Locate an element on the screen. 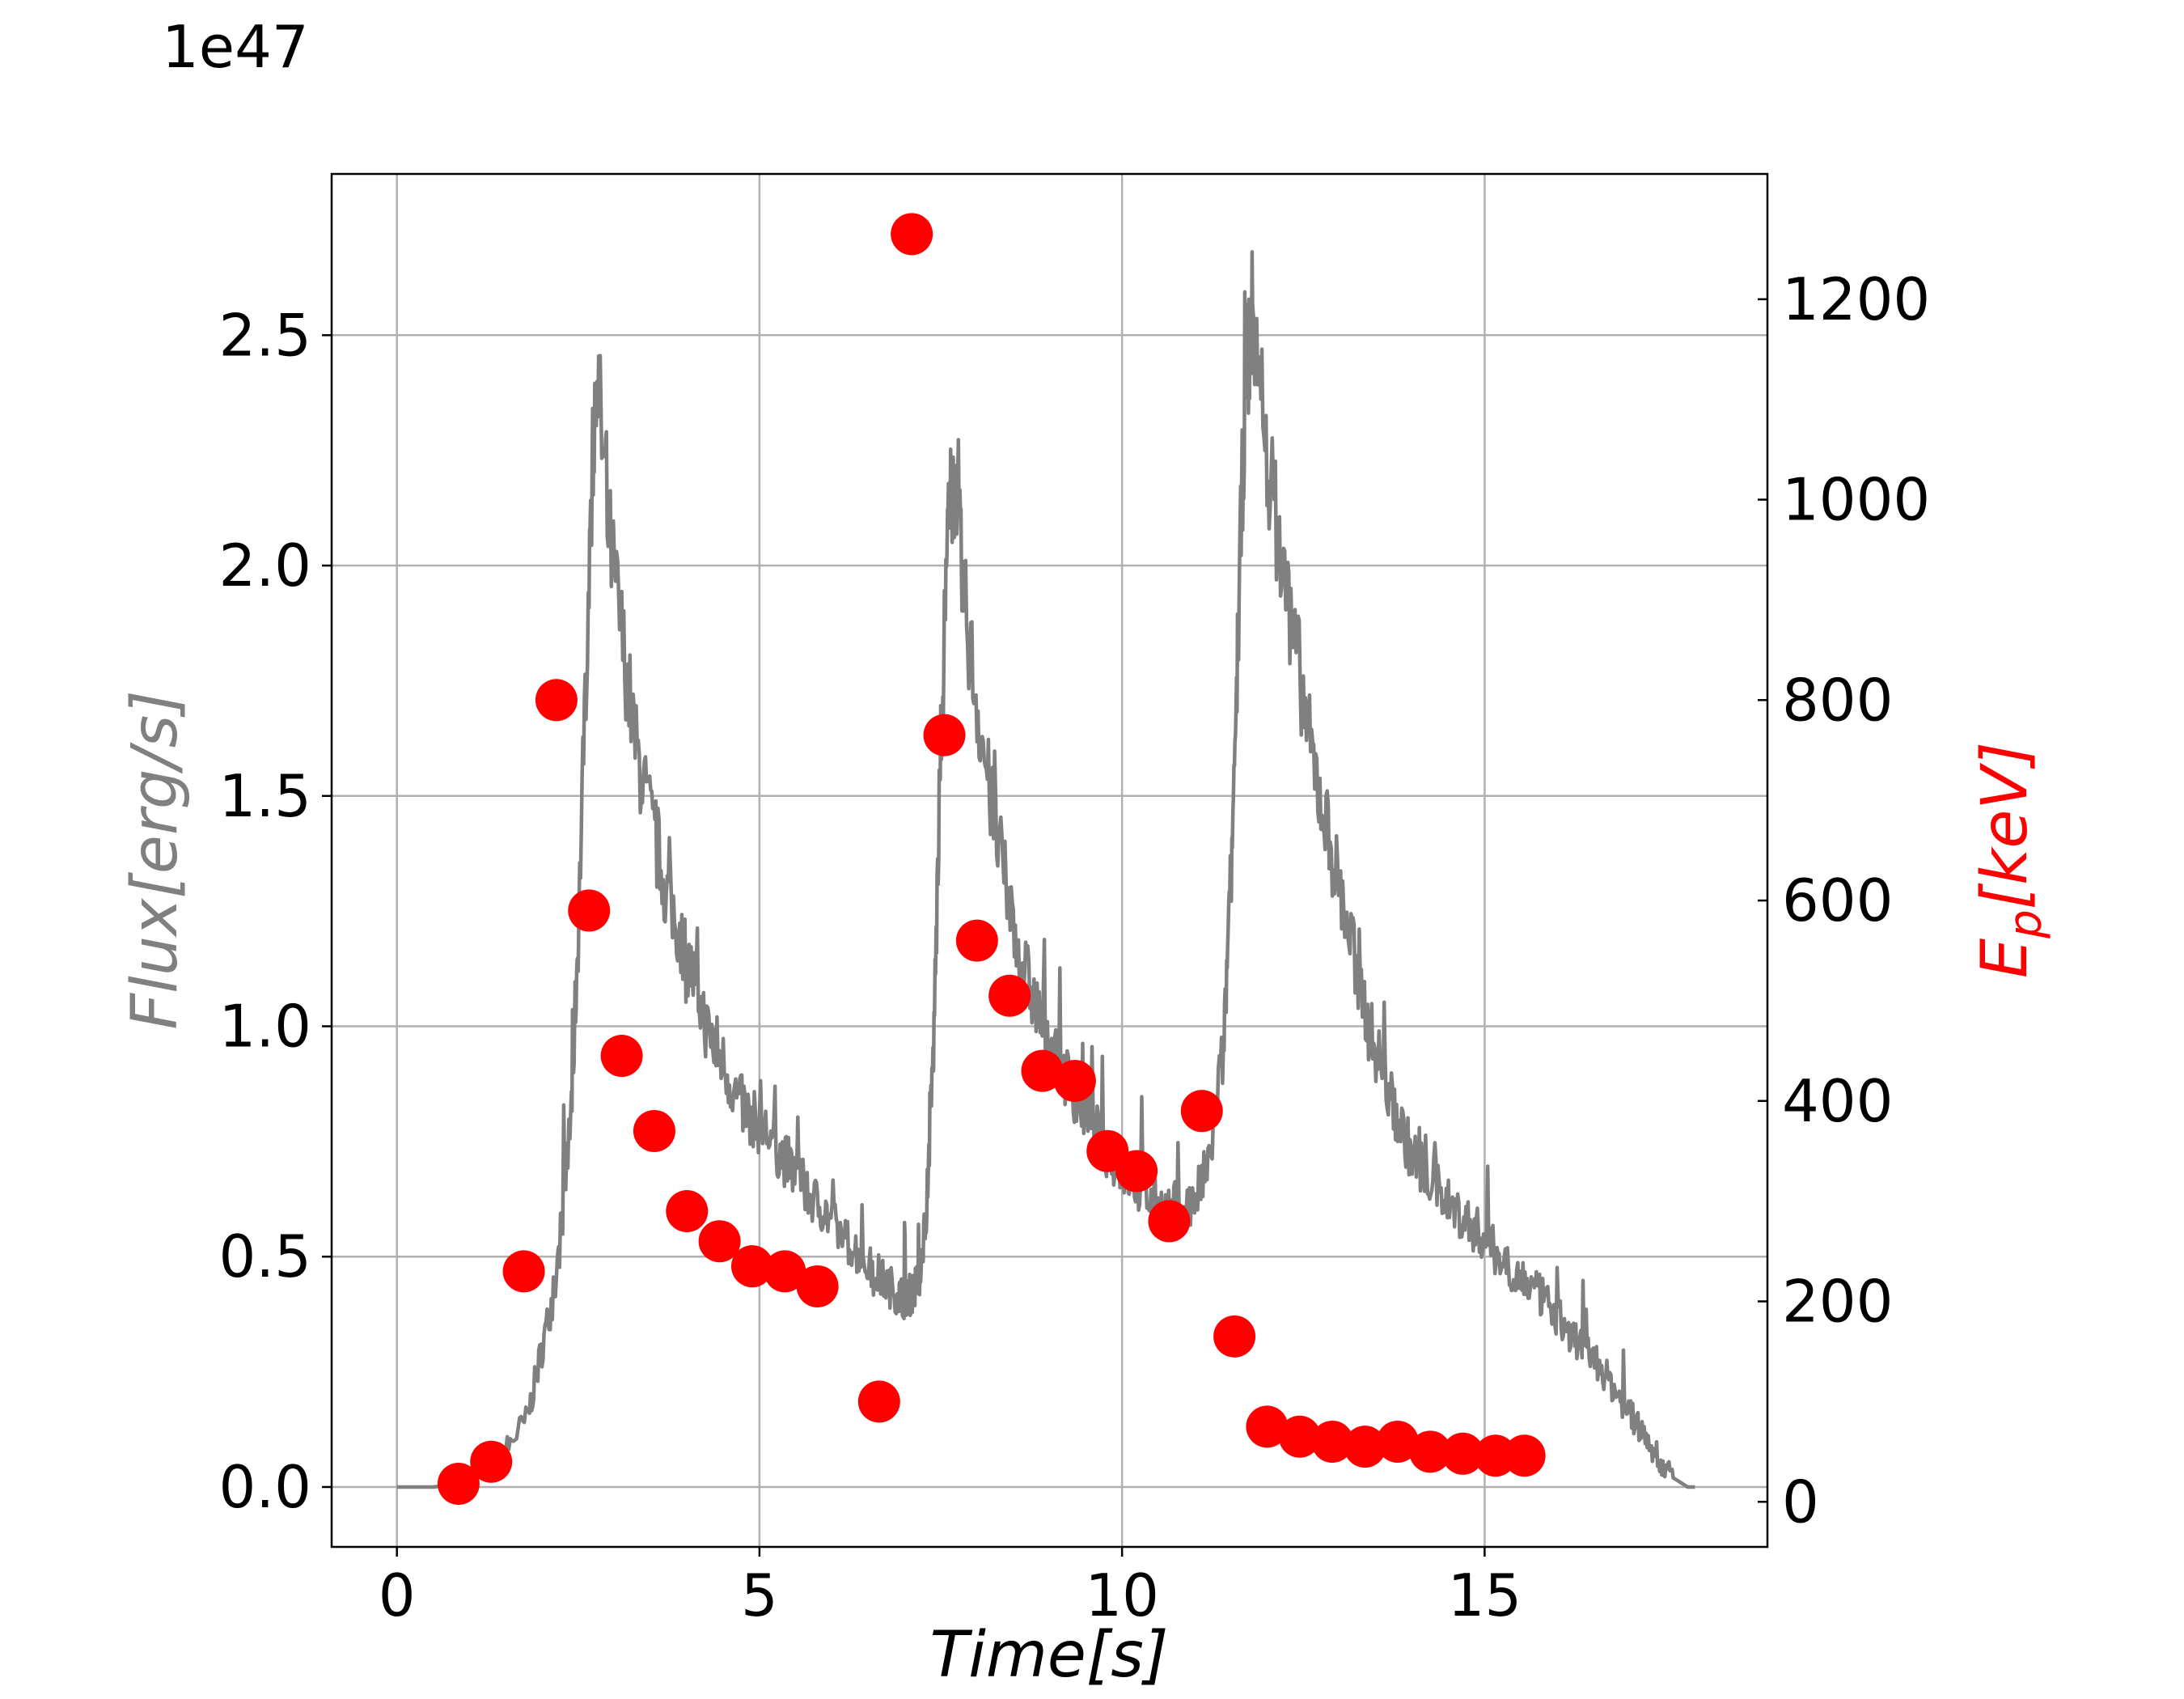  x-axis-label: Time[s] is located at coordinates (1049, 1655).